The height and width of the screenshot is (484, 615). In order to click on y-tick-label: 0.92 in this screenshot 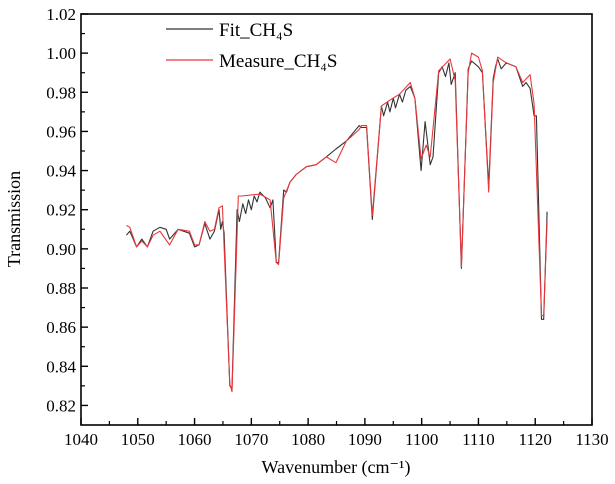, I will do `click(61, 210)`.